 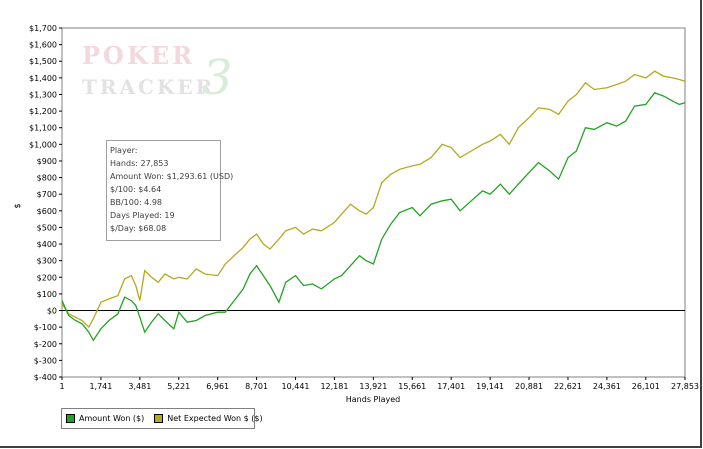 What do you see at coordinates (142, 215) in the screenshot?
I see `stat-days-played: Days Played: 19` at bounding box center [142, 215].